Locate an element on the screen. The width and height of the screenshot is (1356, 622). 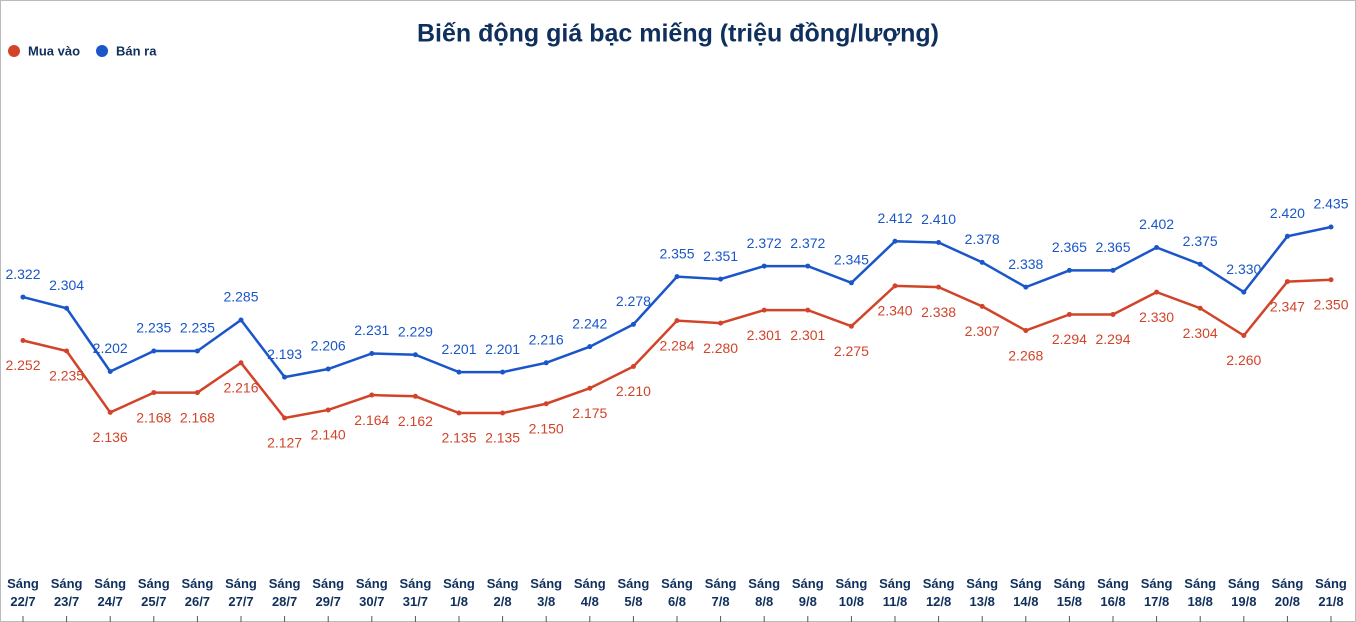
data-label: 2.127 is located at coordinates (284, 443).